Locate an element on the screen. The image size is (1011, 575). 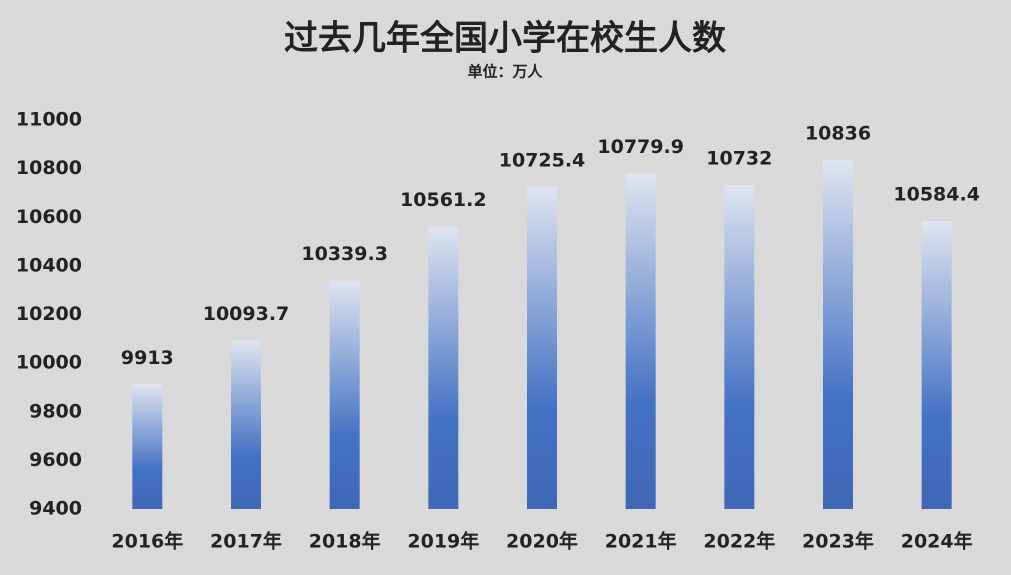
value-label: 10339.3 is located at coordinates (344, 254).